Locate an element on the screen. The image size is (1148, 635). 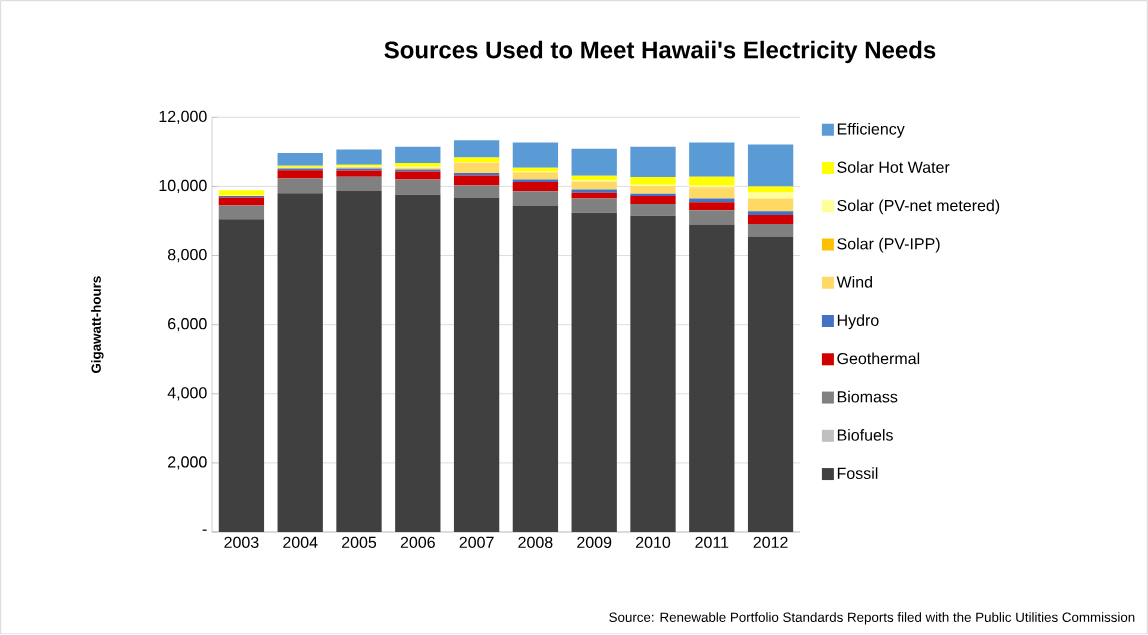
legend-label: Biomass is located at coordinates (867, 396).